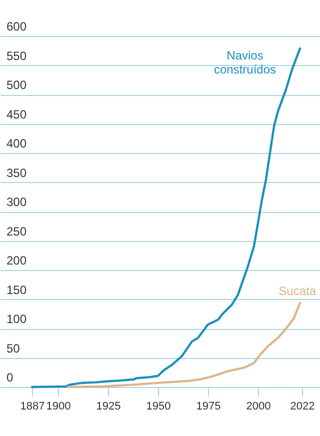 This screenshot has height=436, width=320. Describe the element at coordinates (258, 406) in the screenshot. I see `x-tick-label: 2000` at that location.